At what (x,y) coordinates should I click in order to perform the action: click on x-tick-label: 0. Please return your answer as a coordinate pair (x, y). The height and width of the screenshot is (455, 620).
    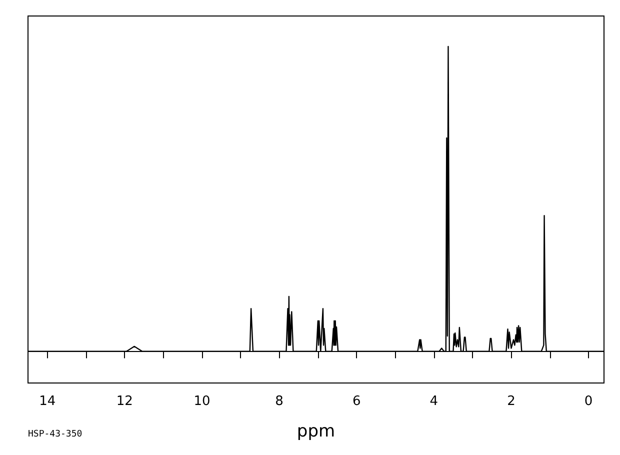
    Looking at the image, I should click on (588, 401).